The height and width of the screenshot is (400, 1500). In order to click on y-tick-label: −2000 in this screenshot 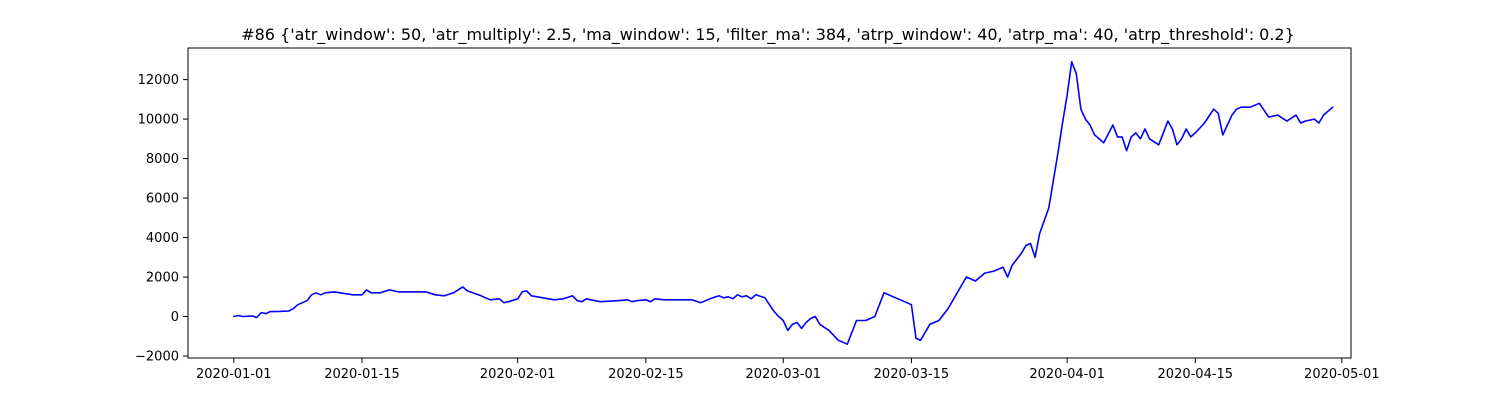, I will do `click(157, 357)`.